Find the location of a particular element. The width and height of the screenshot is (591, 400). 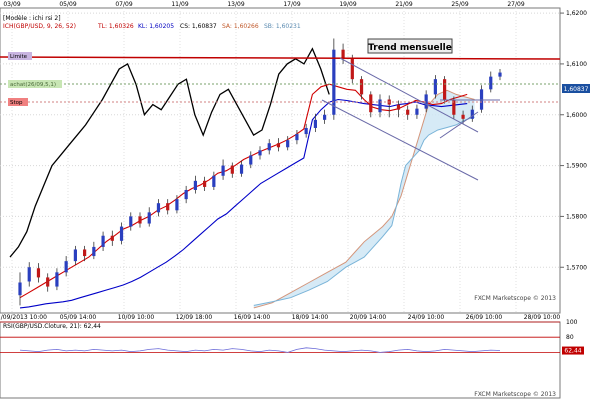

achat-tag: achat(26/09,5,1) is located at coordinates (33, 85).